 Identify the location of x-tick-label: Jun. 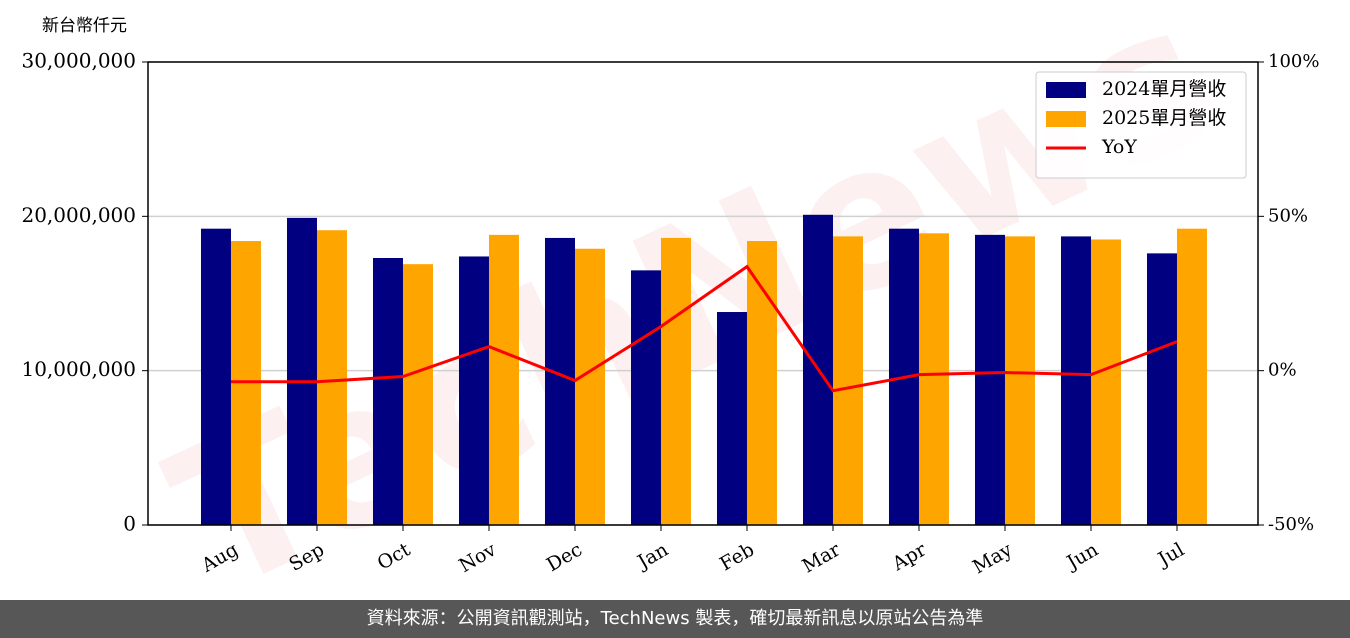
(1081, 557).